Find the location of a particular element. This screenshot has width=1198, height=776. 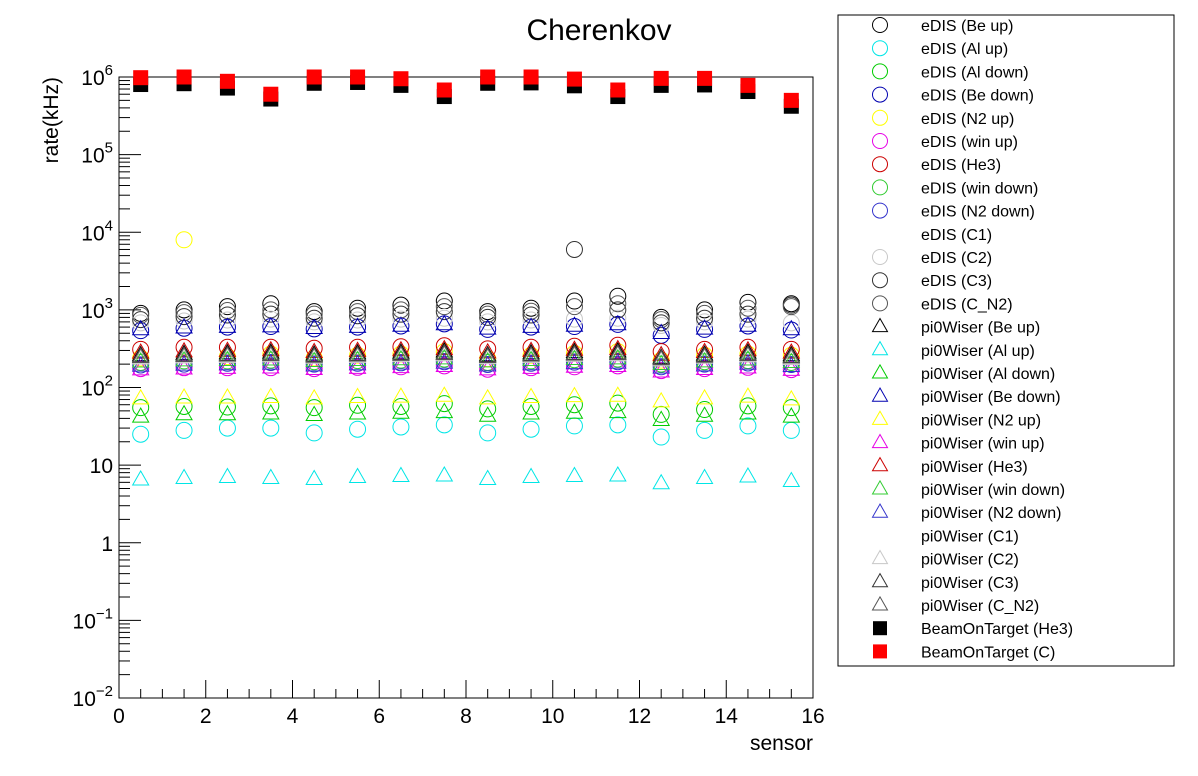

legend-label: pi0Wiser (Be down) is located at coordinates (991, 397).